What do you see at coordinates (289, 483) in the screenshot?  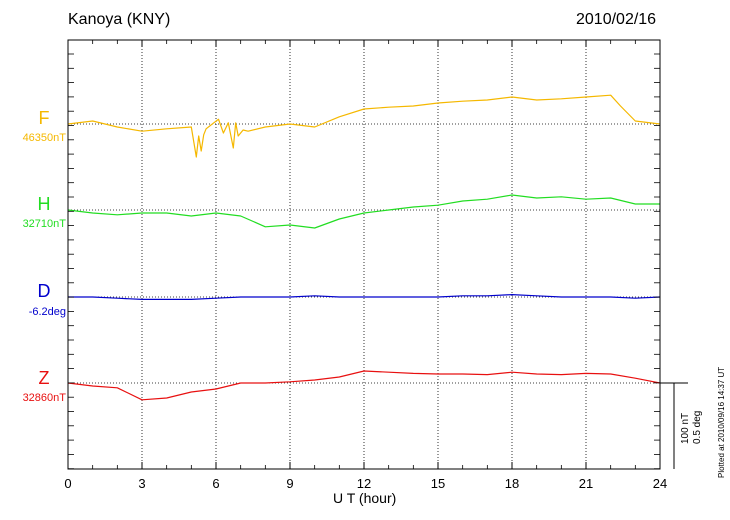 I see `x-tick-label: 9` at bounding box center [289, 483].